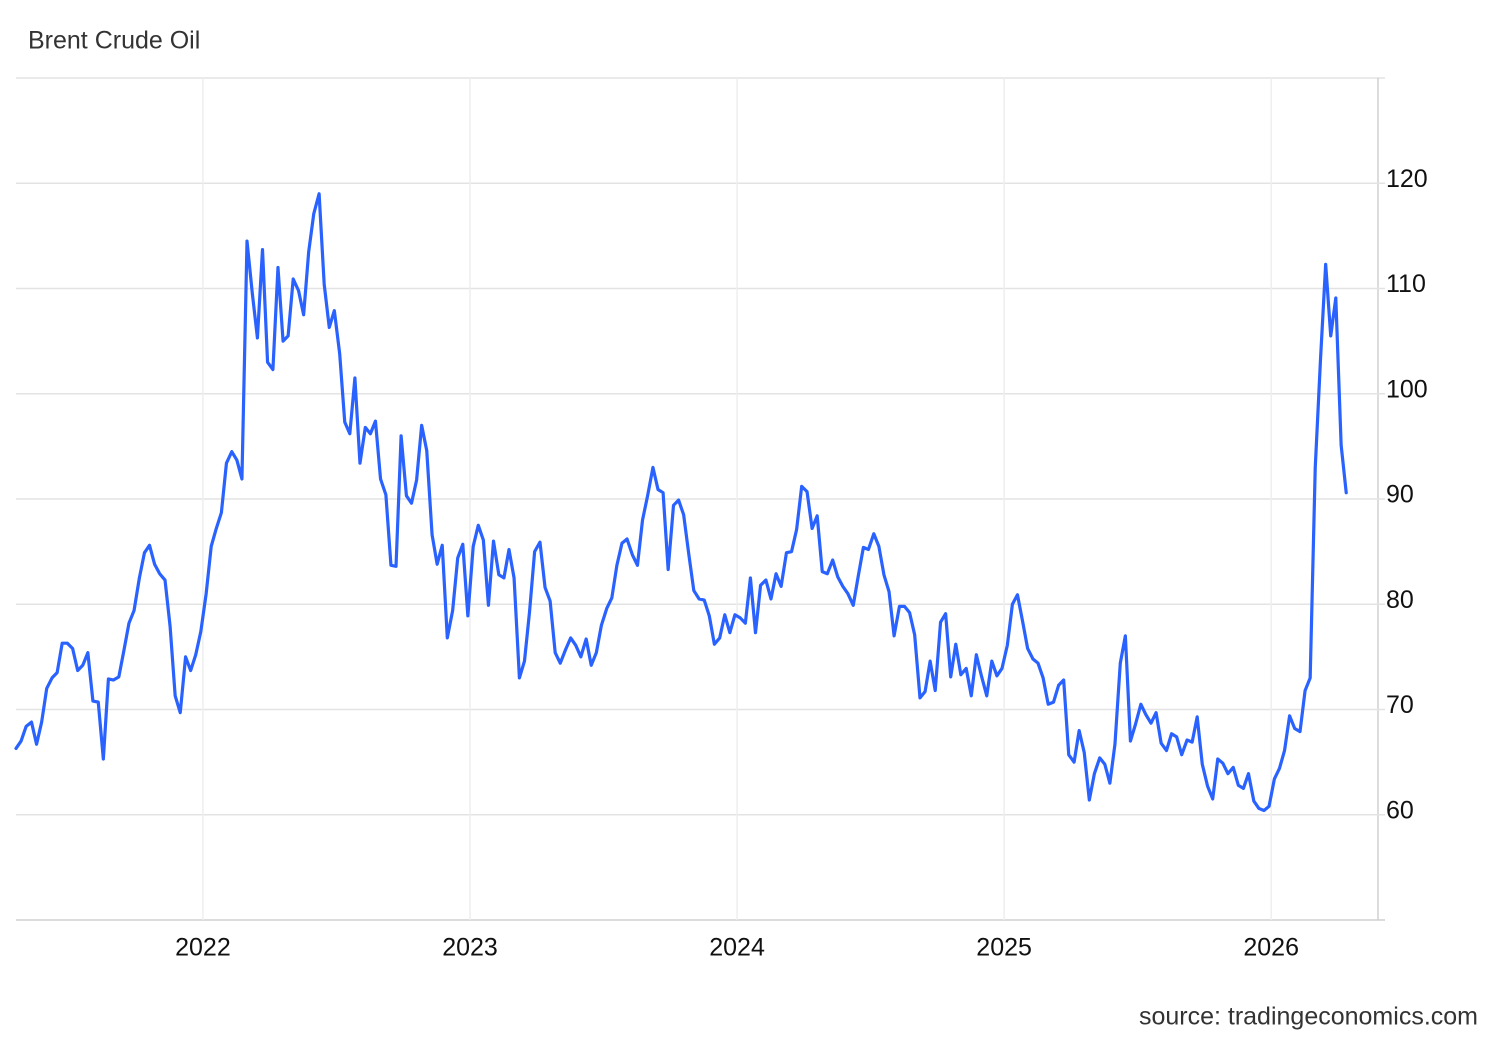 This screenshot has width=1500, height=1040. I want to click on y-tick-label: 120, so click(1407, 179).